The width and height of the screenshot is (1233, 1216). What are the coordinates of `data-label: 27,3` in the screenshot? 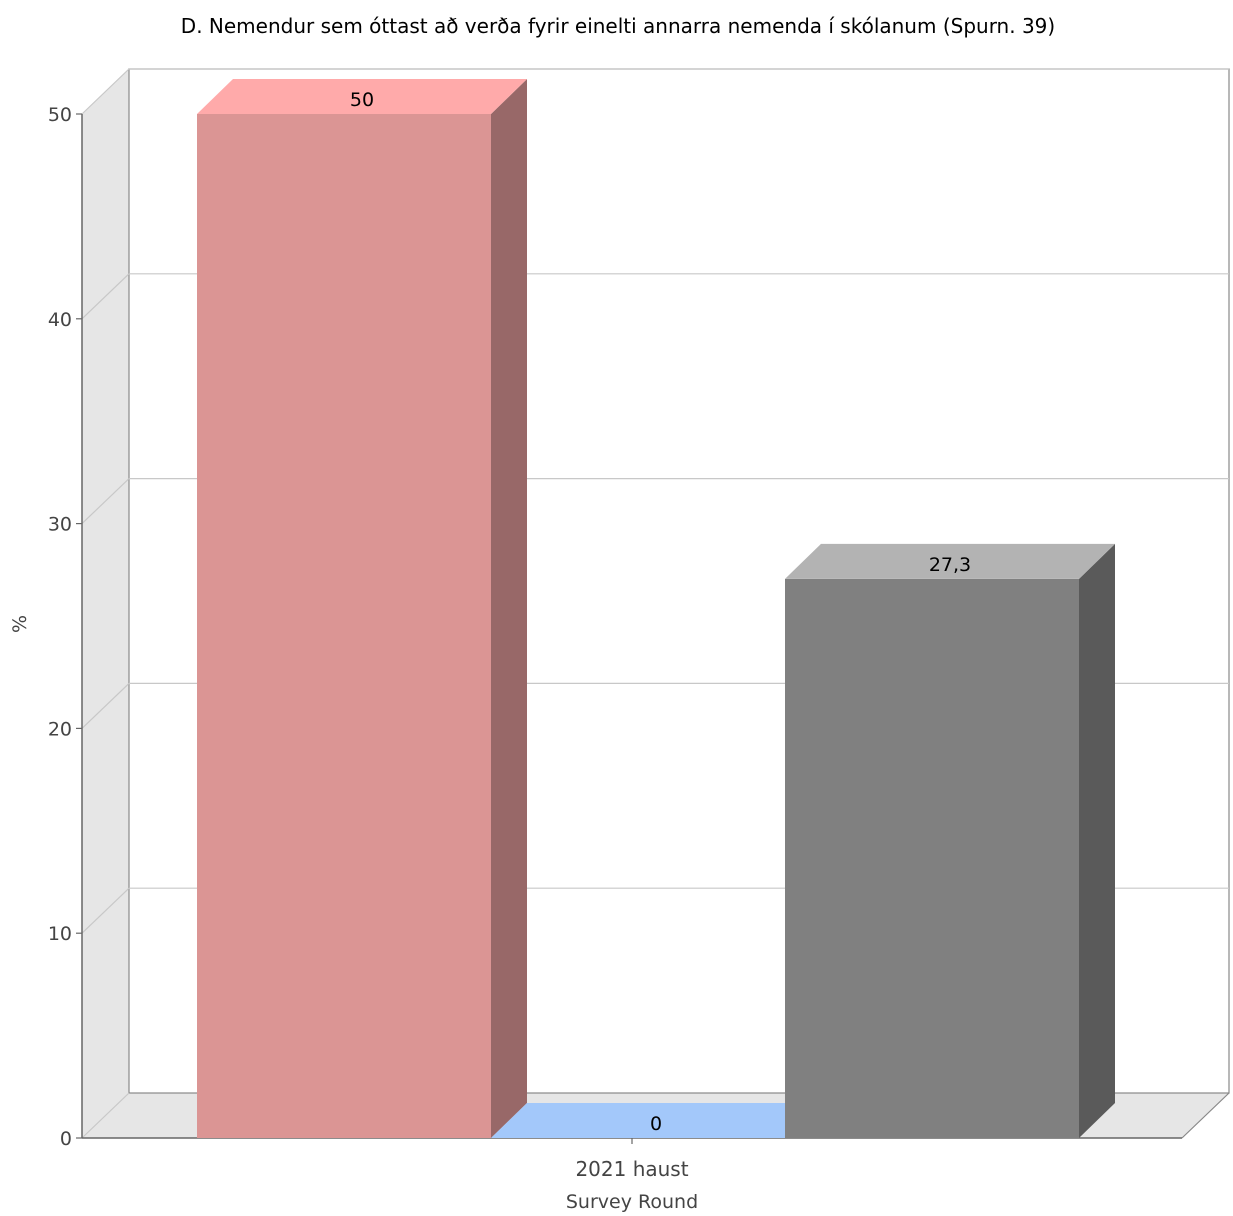 It's located at (950, 565).